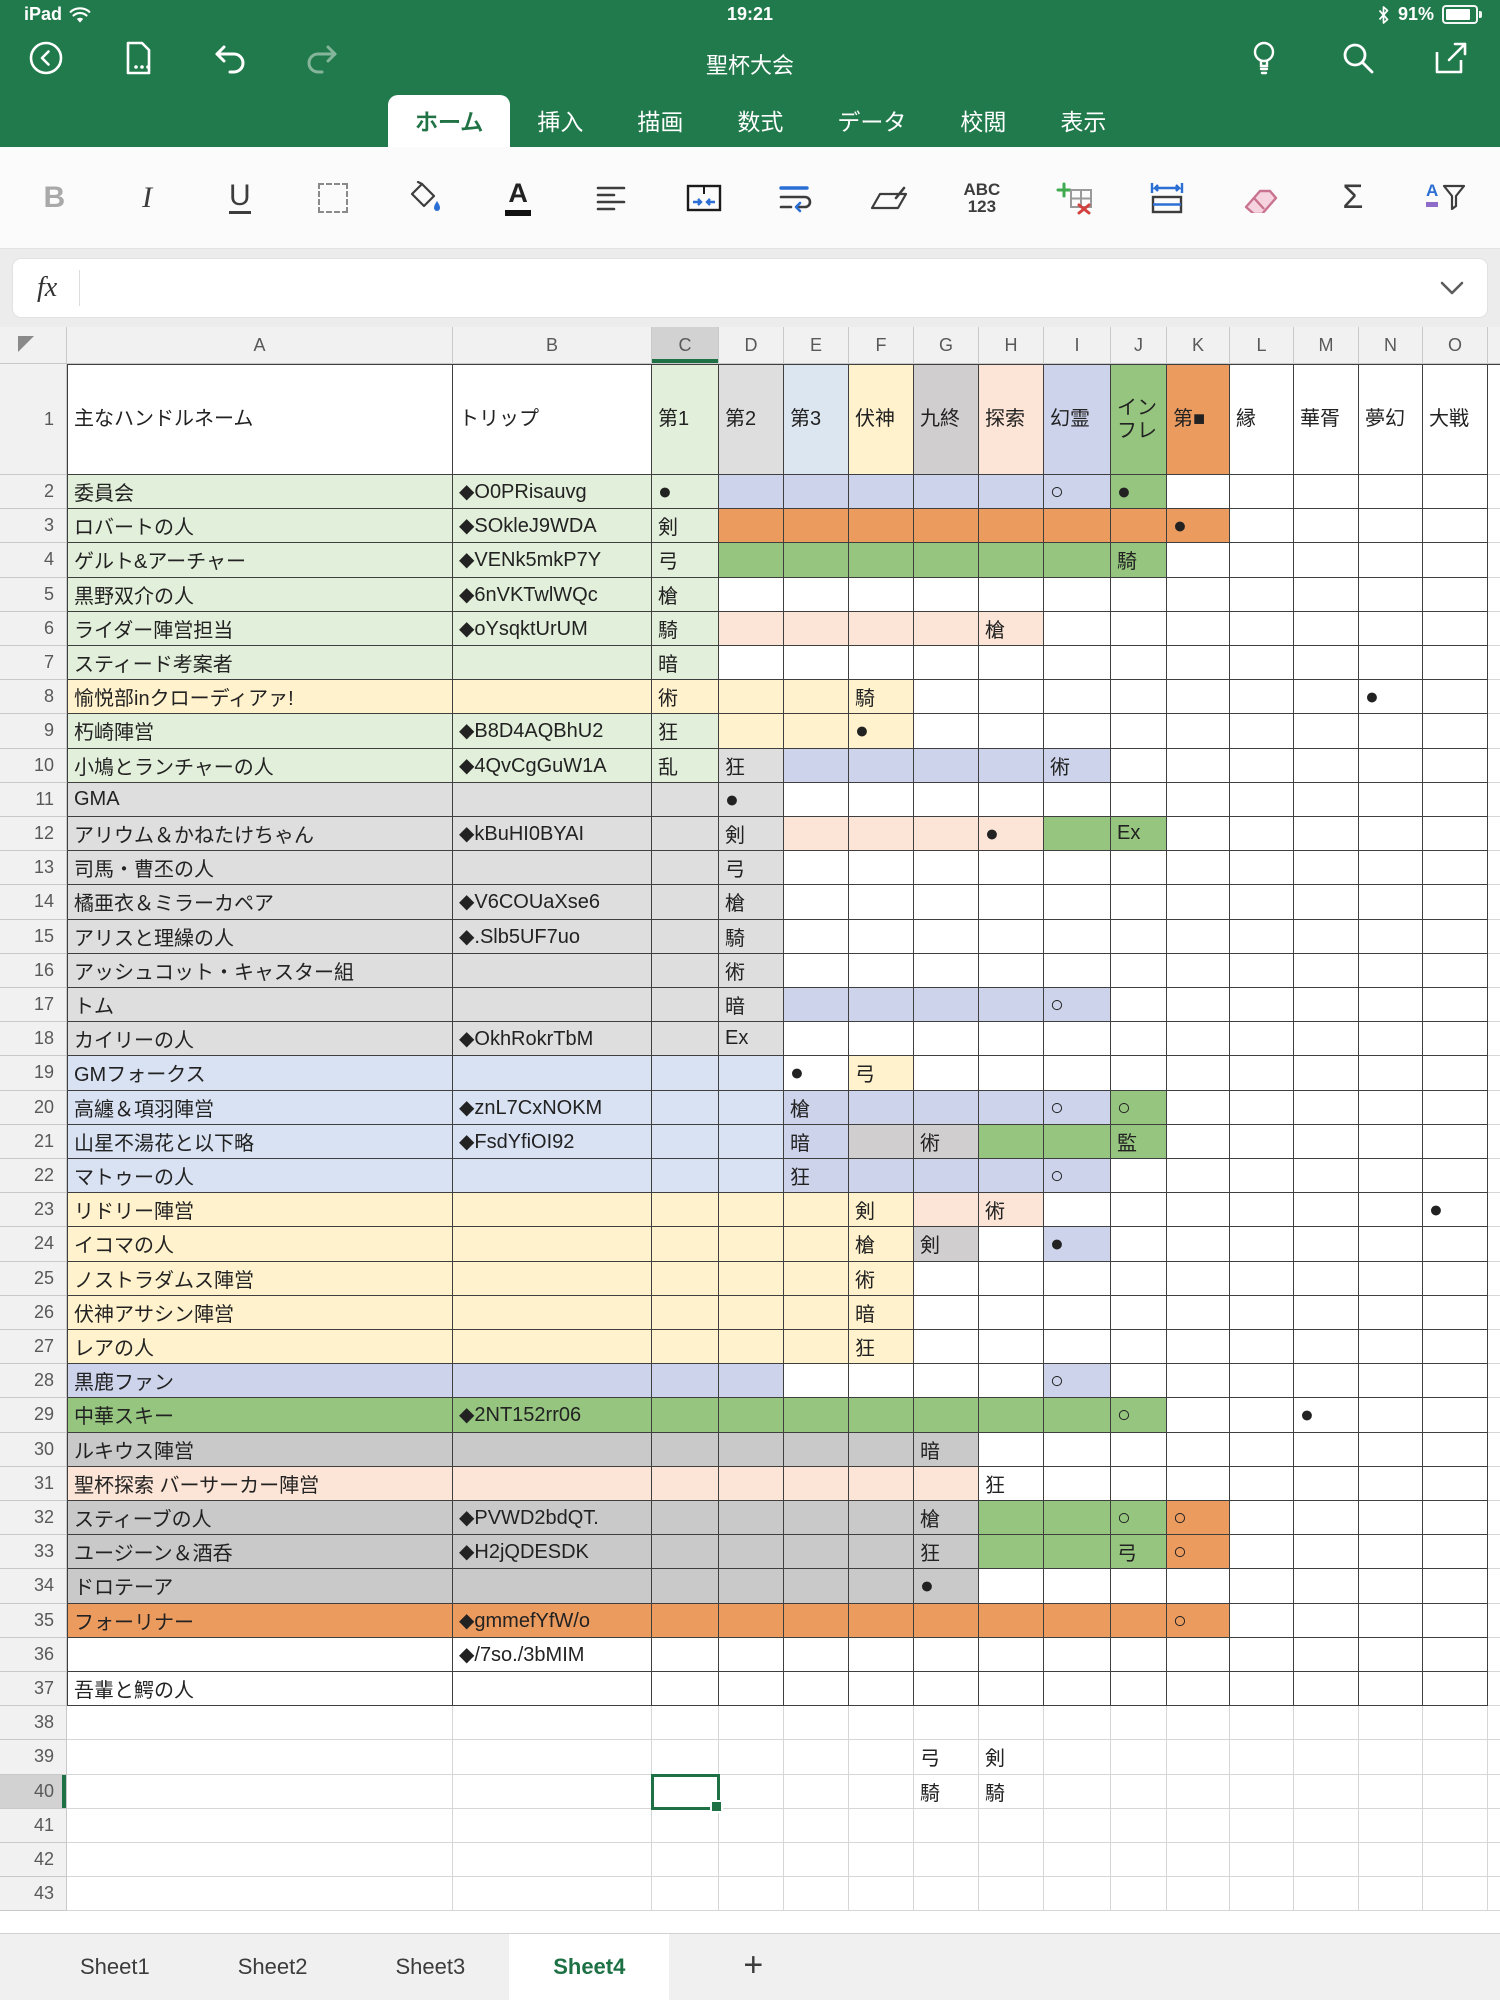 This screenshot has width=1500, height=2000. I want to click on cell-K40, so click(1198, 1791).